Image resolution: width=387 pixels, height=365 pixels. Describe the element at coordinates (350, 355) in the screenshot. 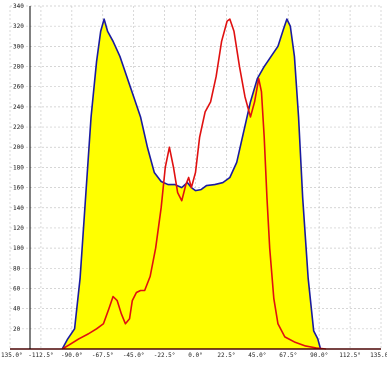

I see `x-tick-label: 112.5°` at that location.